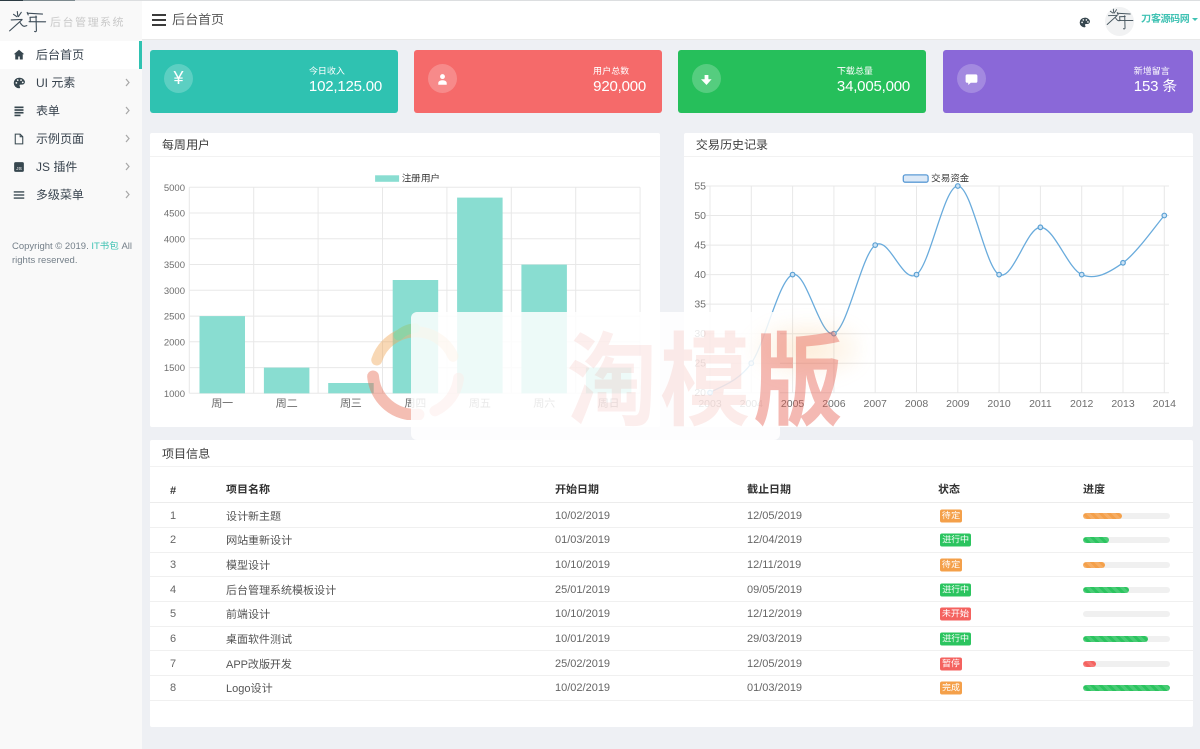 The image size is (1200, 749). Describe the element at coordinates (174, 394) in the screenshot. I see `svg-text: 1000` at that location.